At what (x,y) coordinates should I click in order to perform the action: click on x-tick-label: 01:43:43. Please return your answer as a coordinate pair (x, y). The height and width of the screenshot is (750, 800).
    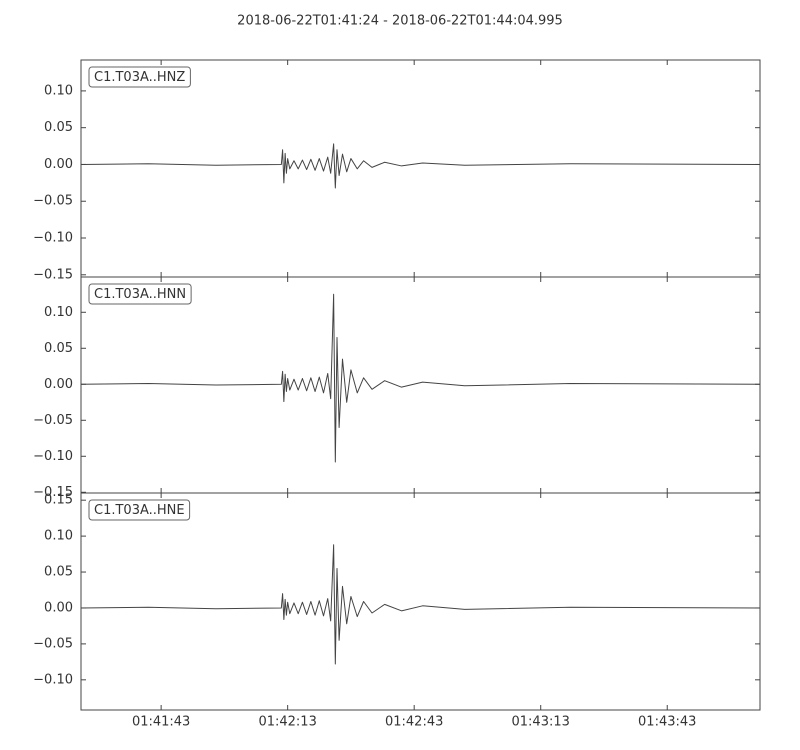
    Looking at the image, I should click on (667, 722).